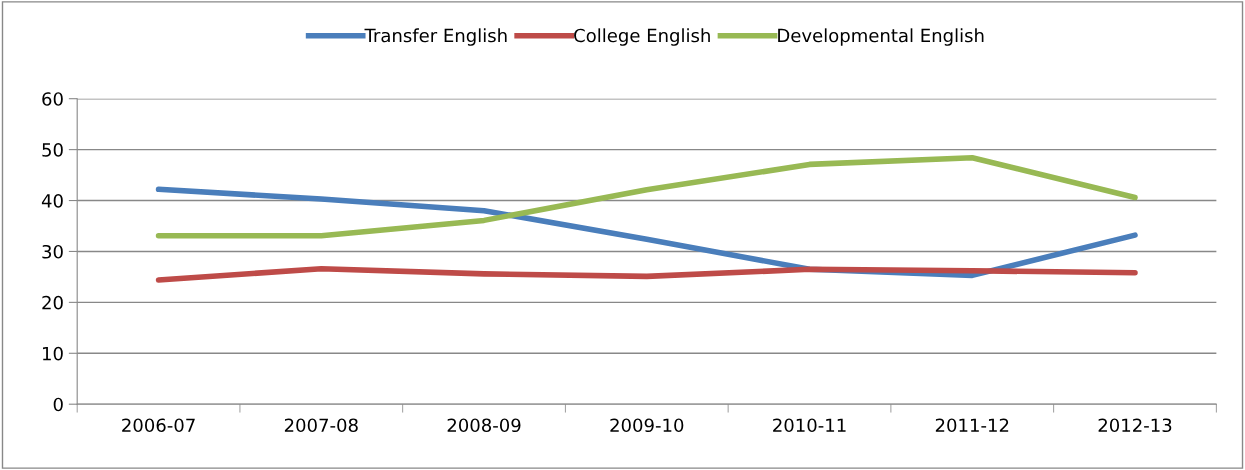  I want to click on y-tick-label: 0, so click(58, 404).